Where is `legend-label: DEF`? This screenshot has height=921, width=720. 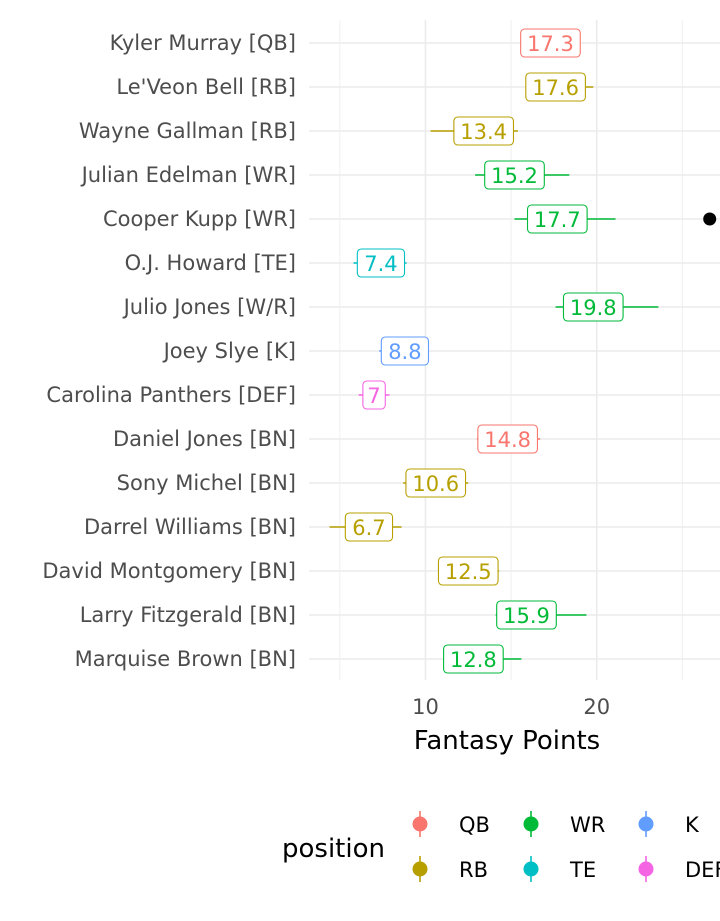
legend-label: DEF is located at coordinates (702, 870).